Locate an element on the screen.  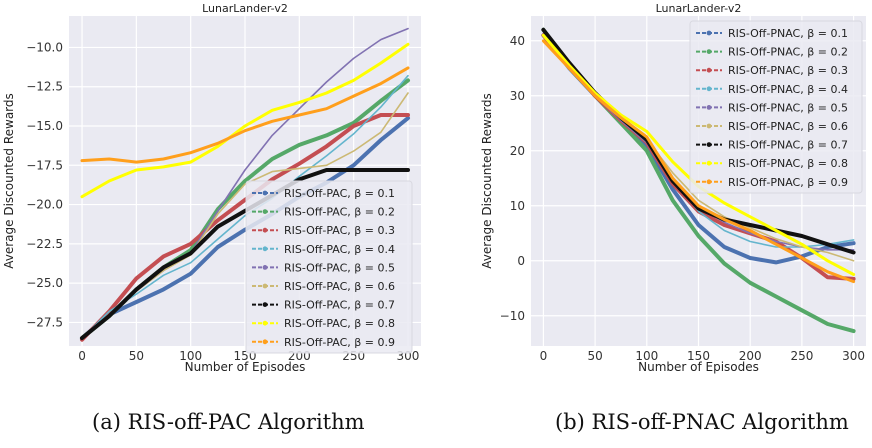
legend-label: RIS-Off-PAC, β = 0.2 is located at coordinates (339, 212).